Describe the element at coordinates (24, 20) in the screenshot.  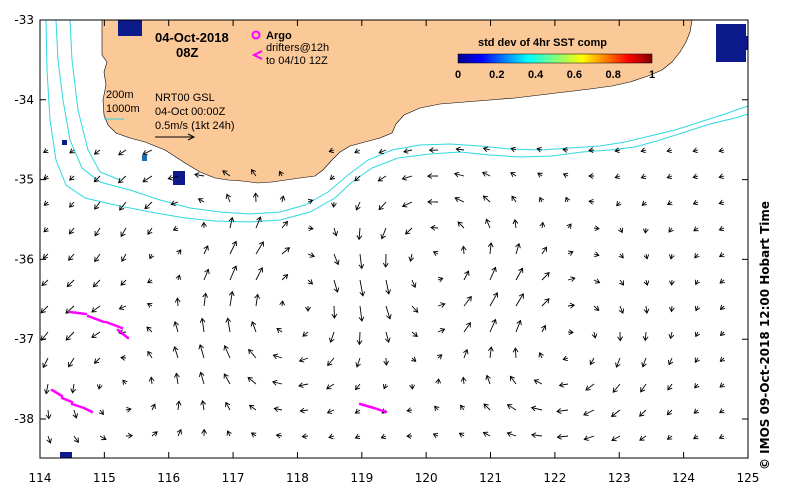
I see `lat-tick-label: -33` at that location.